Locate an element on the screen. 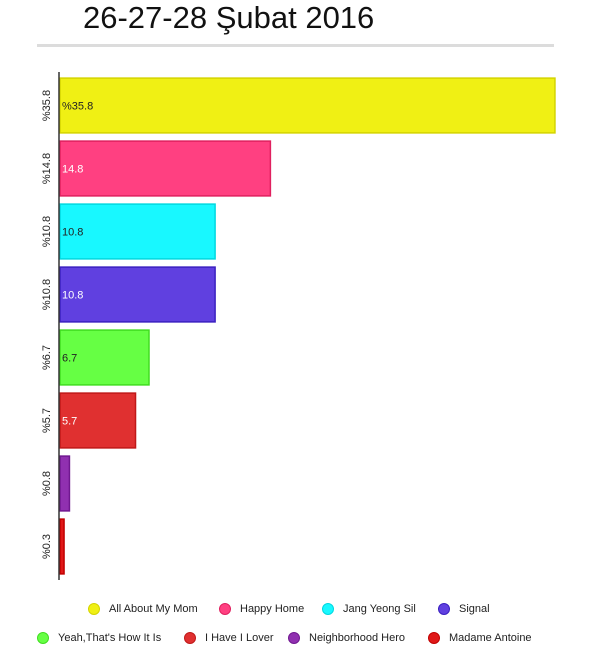  legend-item: I Have I Lover is located at coordinates (228, 638).